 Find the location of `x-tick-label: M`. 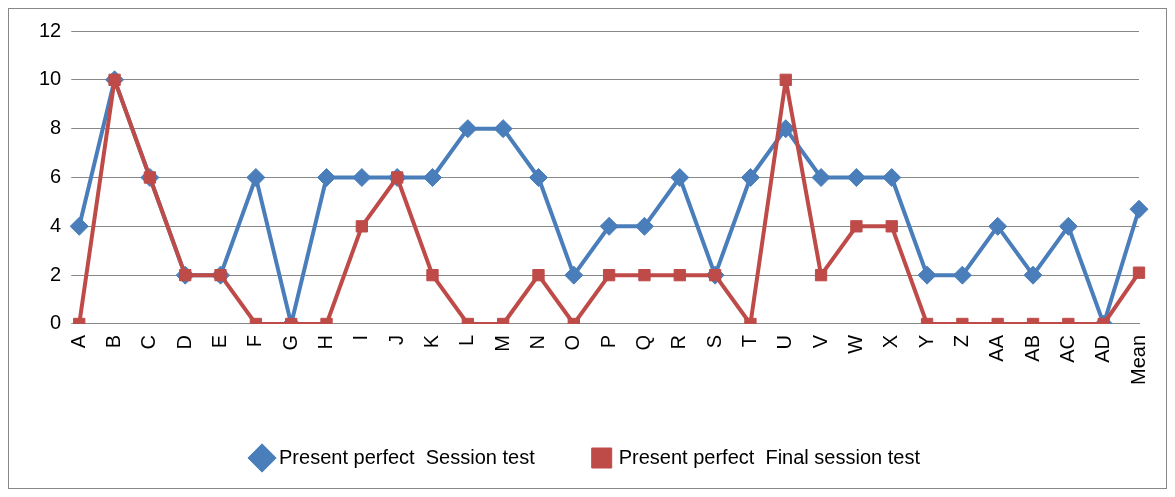

x-tick-label: M is located at coordinates (501, 343).